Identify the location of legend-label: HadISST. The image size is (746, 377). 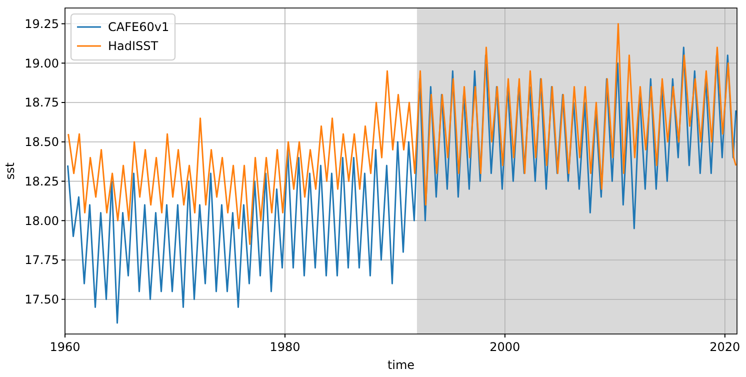
(133, 46).